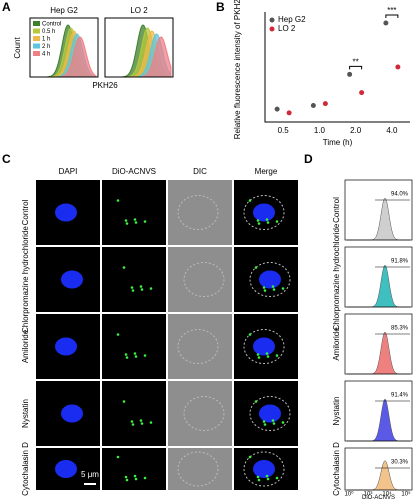 Image resolution: width=416 pixels, height=500 pixels. What do you see at coordinates (272, 20) in the screenshot?
I see `legend-marker` at bounding box center [272, 20].